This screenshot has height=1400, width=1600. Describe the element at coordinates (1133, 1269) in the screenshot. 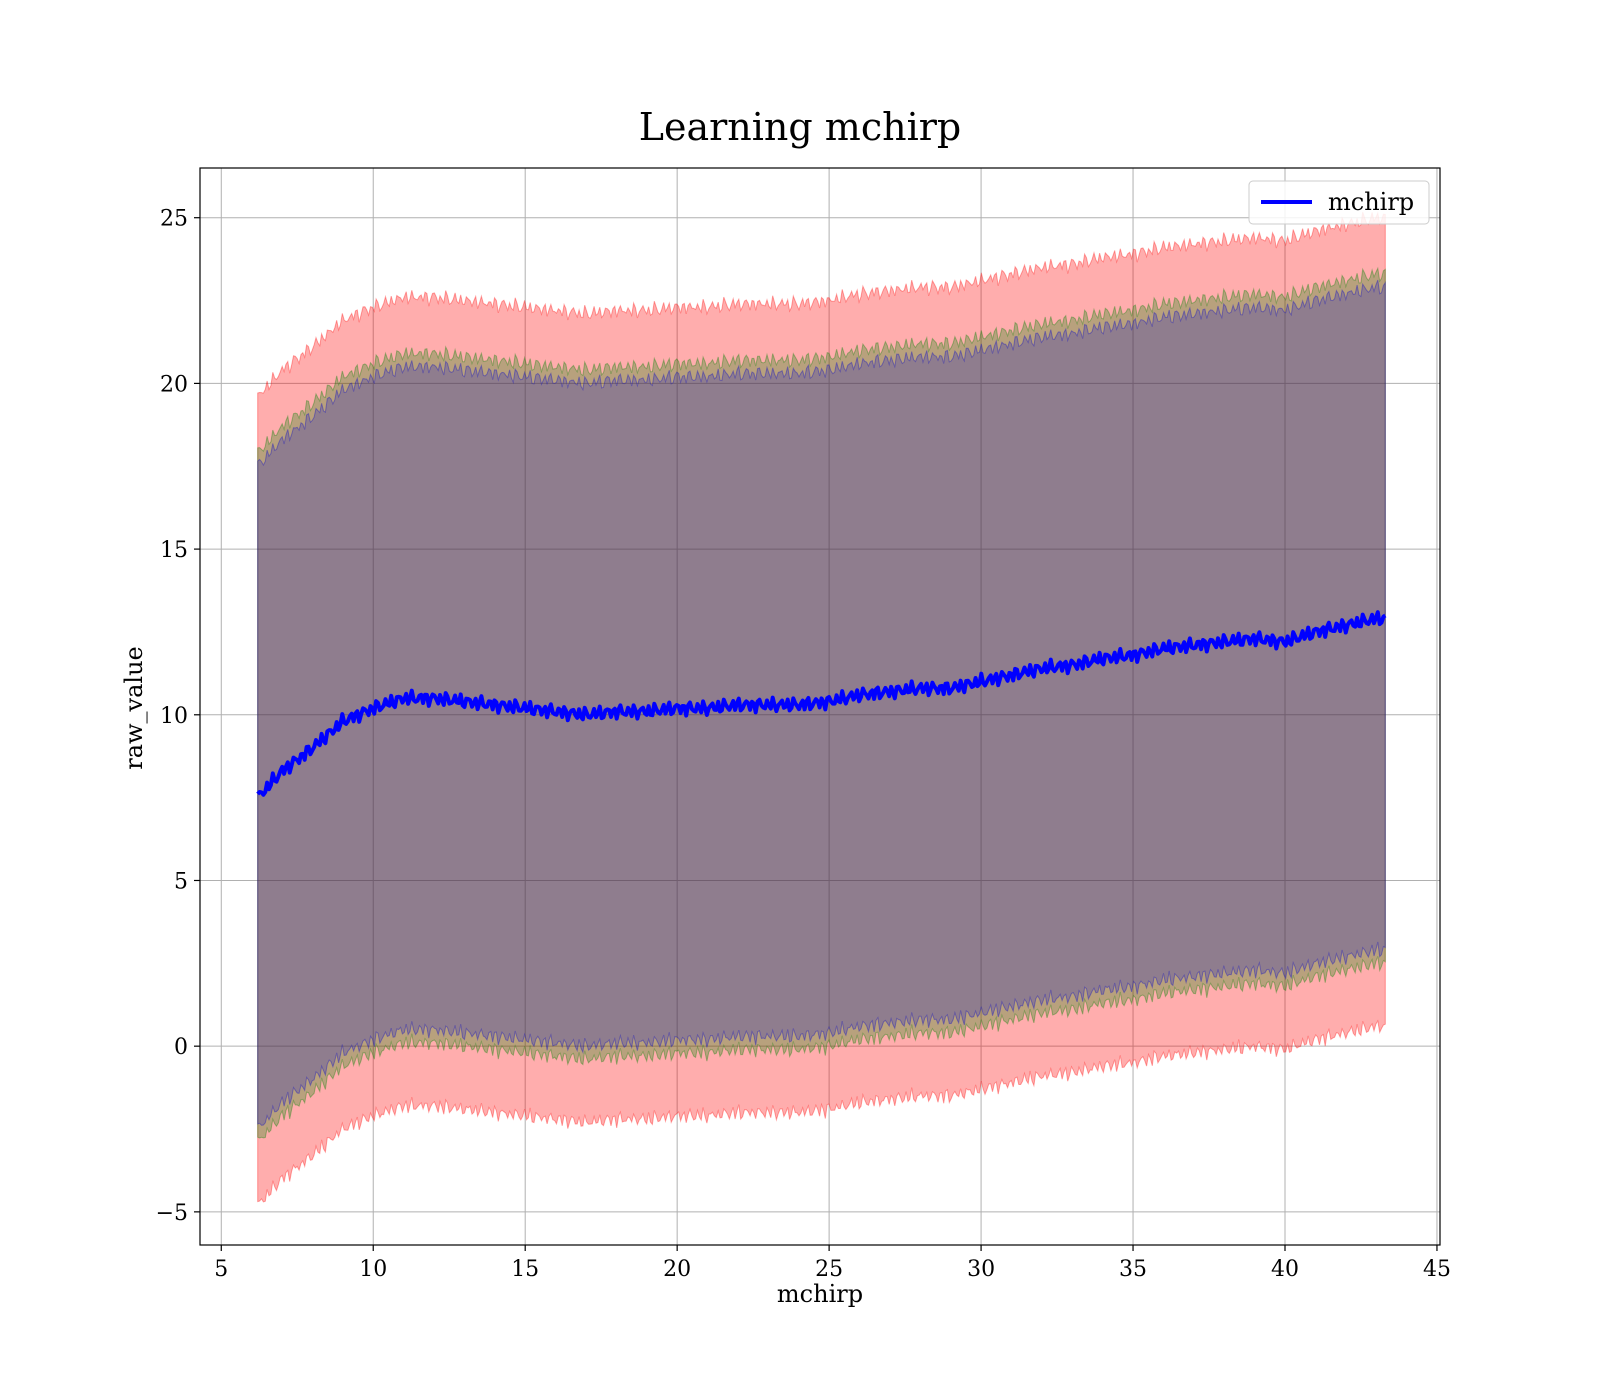

I see `x-tick-label: 35` at that location.